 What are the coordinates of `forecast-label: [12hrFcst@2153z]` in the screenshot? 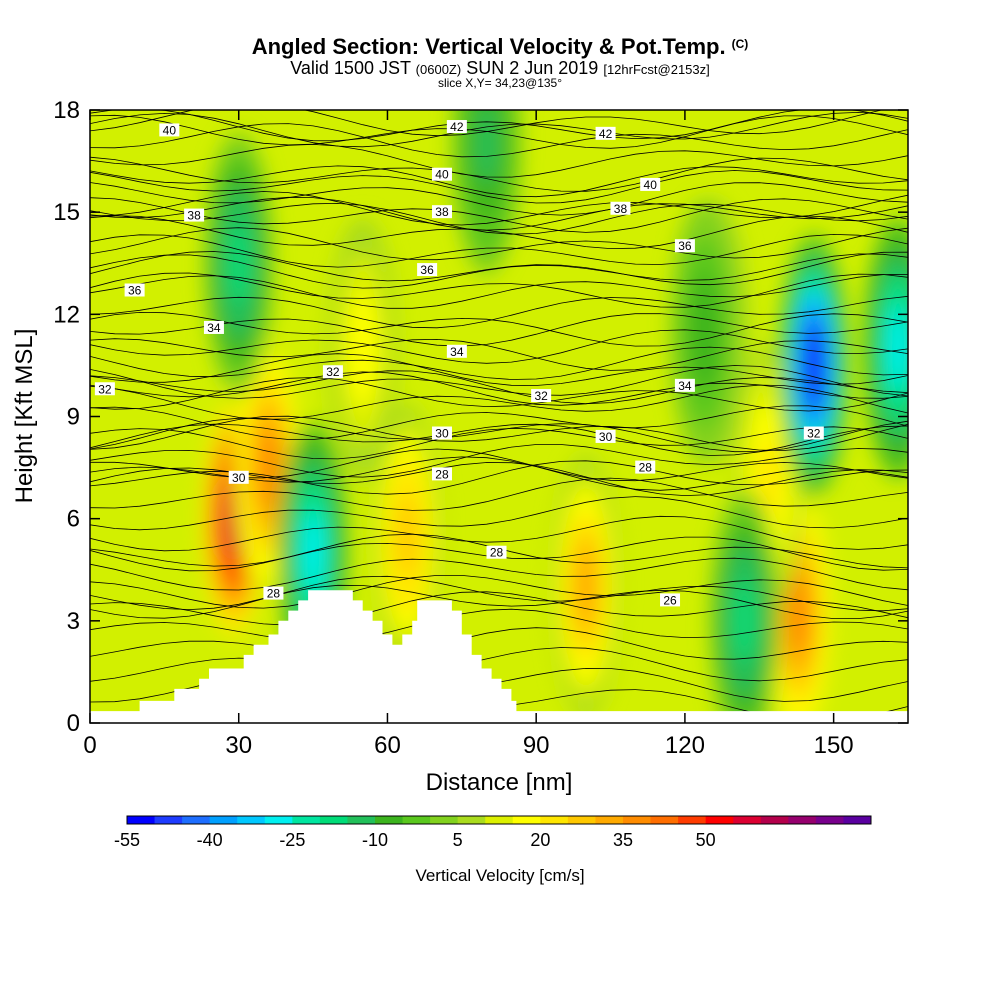 It's located at (656, 69).